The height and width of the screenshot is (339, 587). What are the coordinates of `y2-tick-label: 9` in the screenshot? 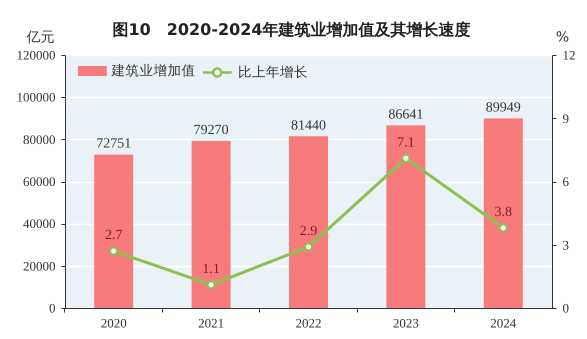 It's located at (565, 118).